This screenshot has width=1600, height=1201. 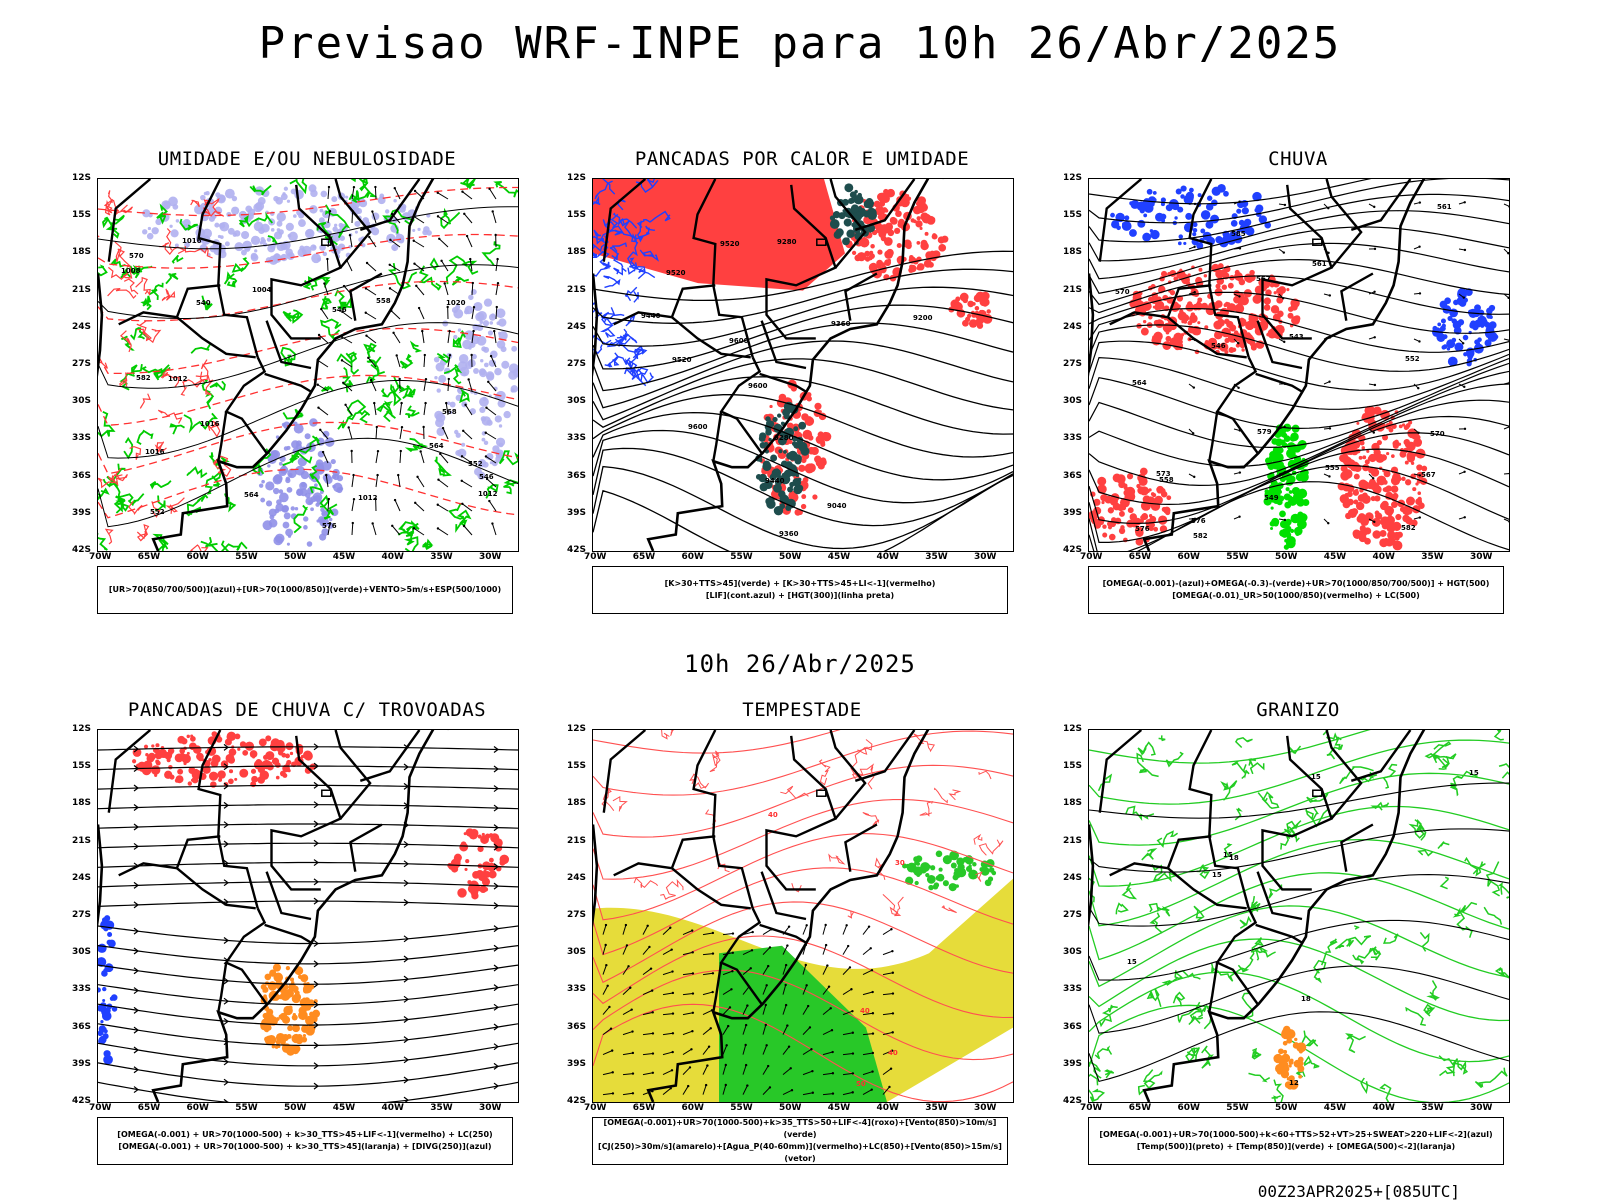 I want to click on contour-label: 555, so click(x=1332, y=468).